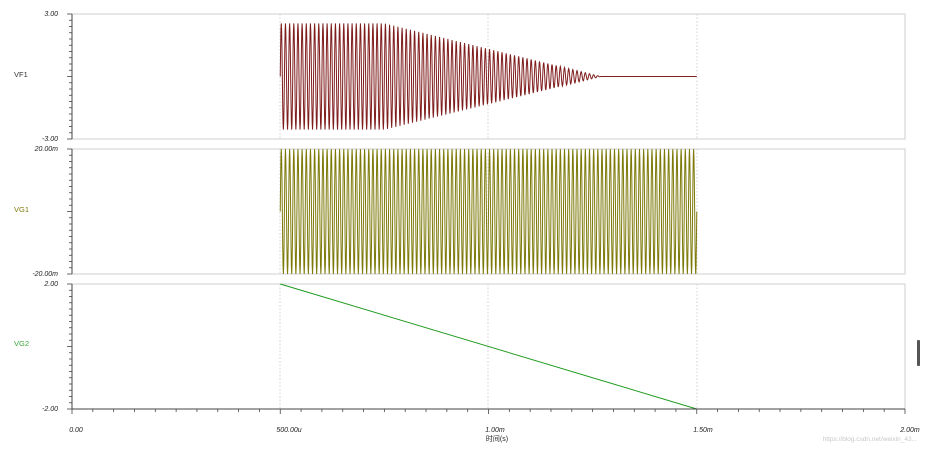  What do you see at coordinates (51, 14) in the screenshot?
I see `panel-vf1-ytick-top: 3.00` at bounding box center [51, 14].